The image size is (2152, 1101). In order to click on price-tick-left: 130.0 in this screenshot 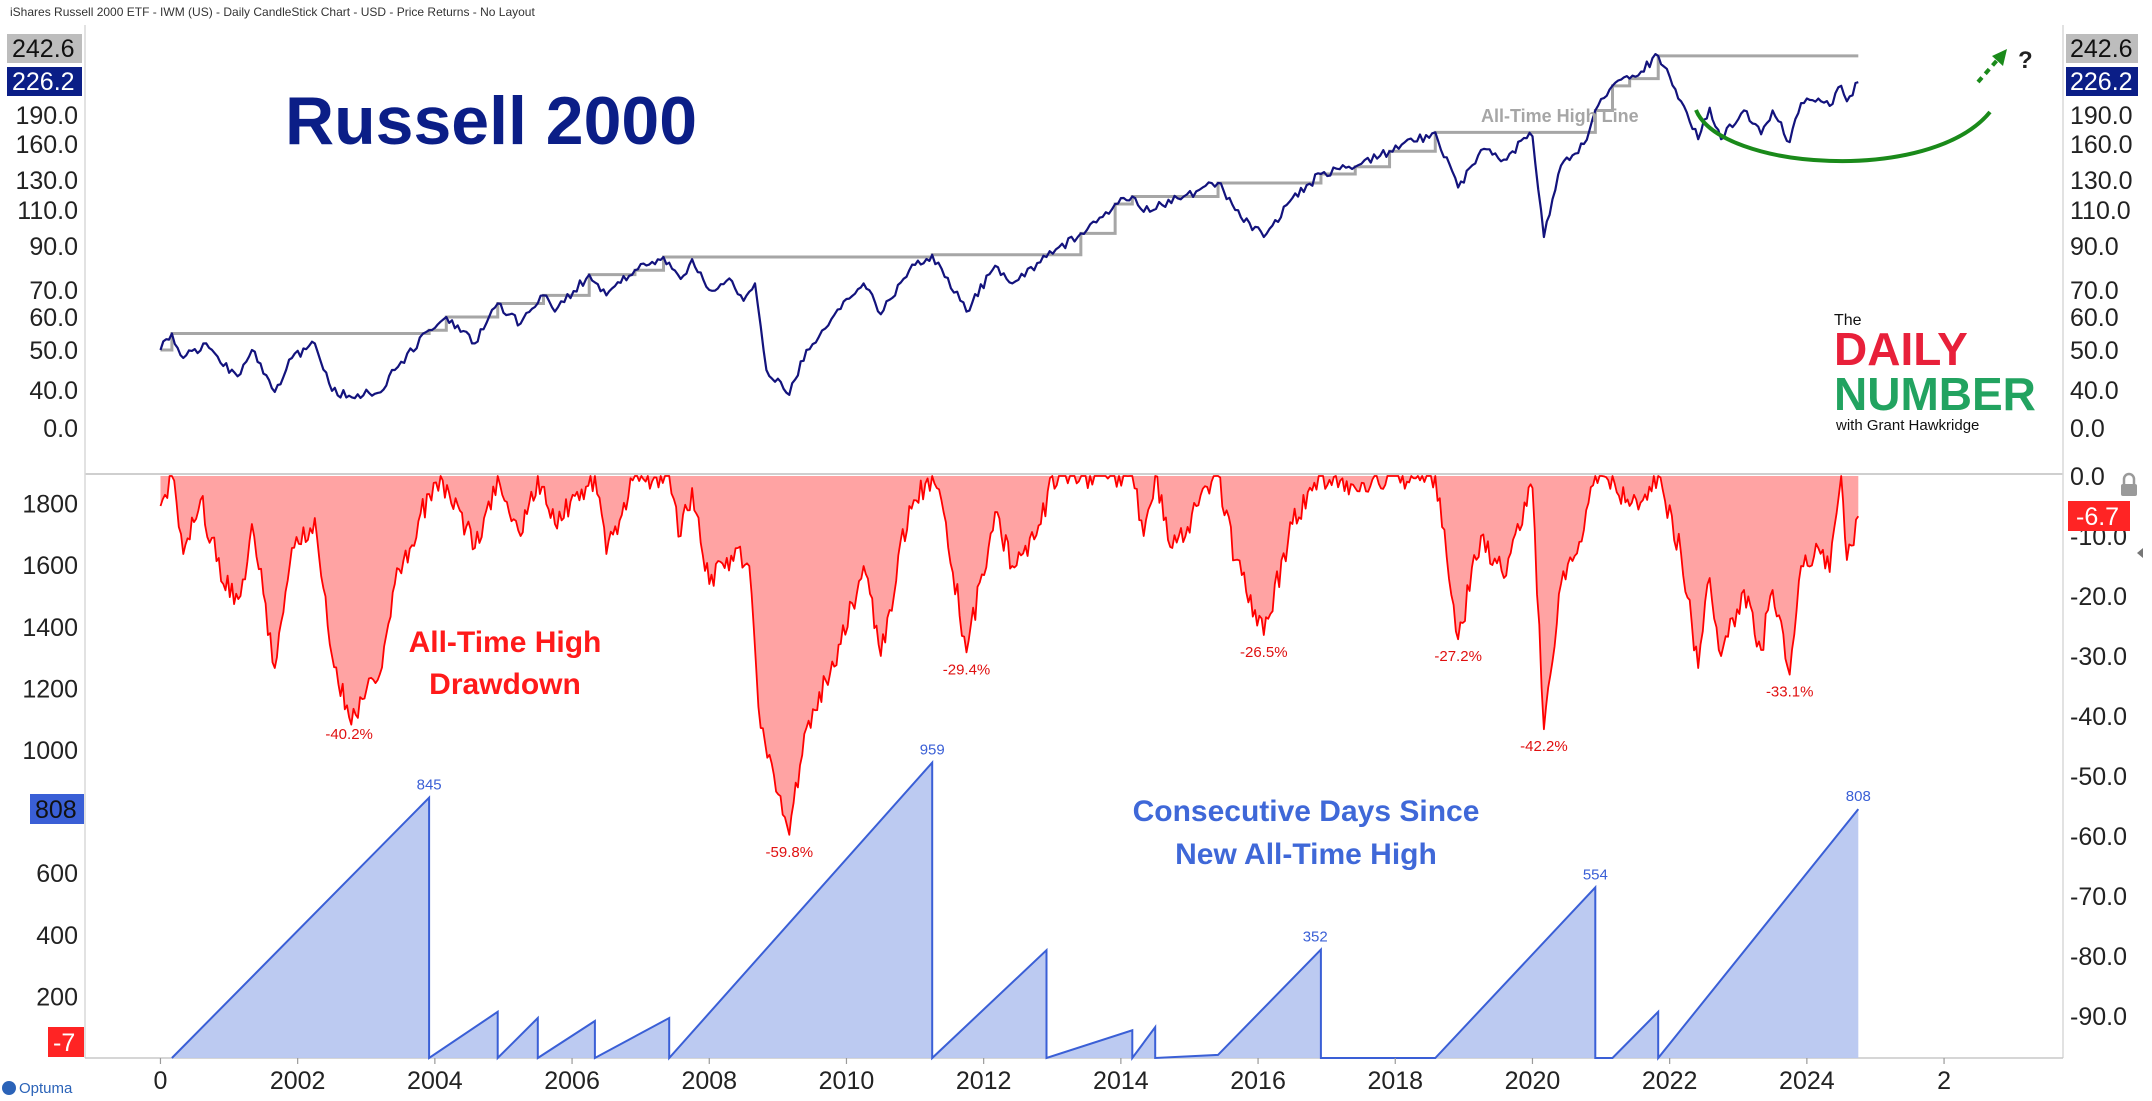, I will do `click(46, 181)`.